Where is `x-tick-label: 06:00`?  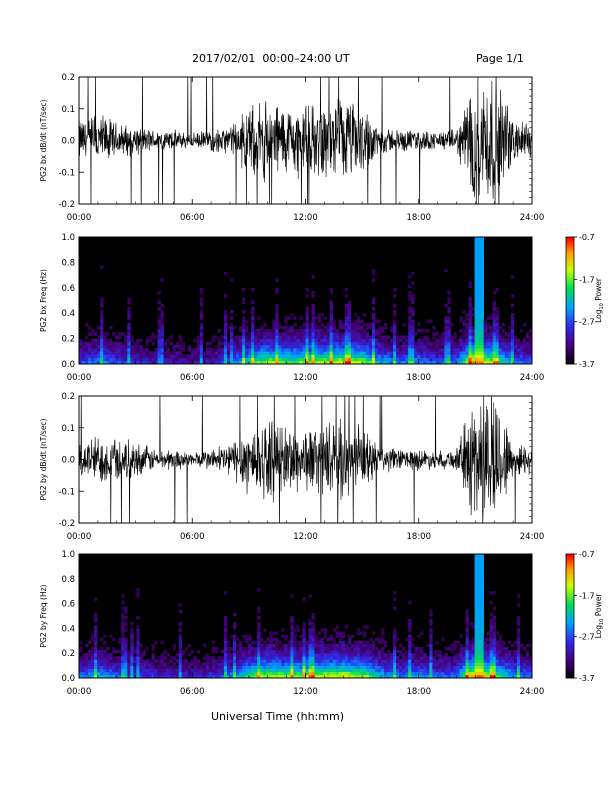 x-tick-label: 06:00 is located at coordinates (192, 378).